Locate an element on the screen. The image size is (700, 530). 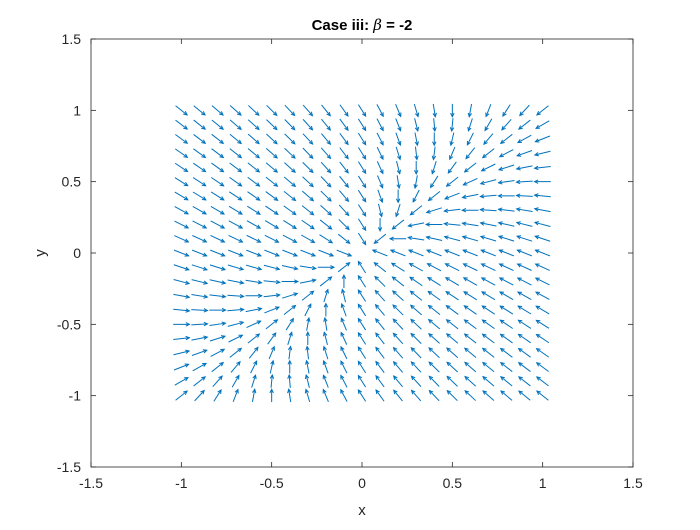
x-tick-label: 1 is located at coordinates (543, 483).